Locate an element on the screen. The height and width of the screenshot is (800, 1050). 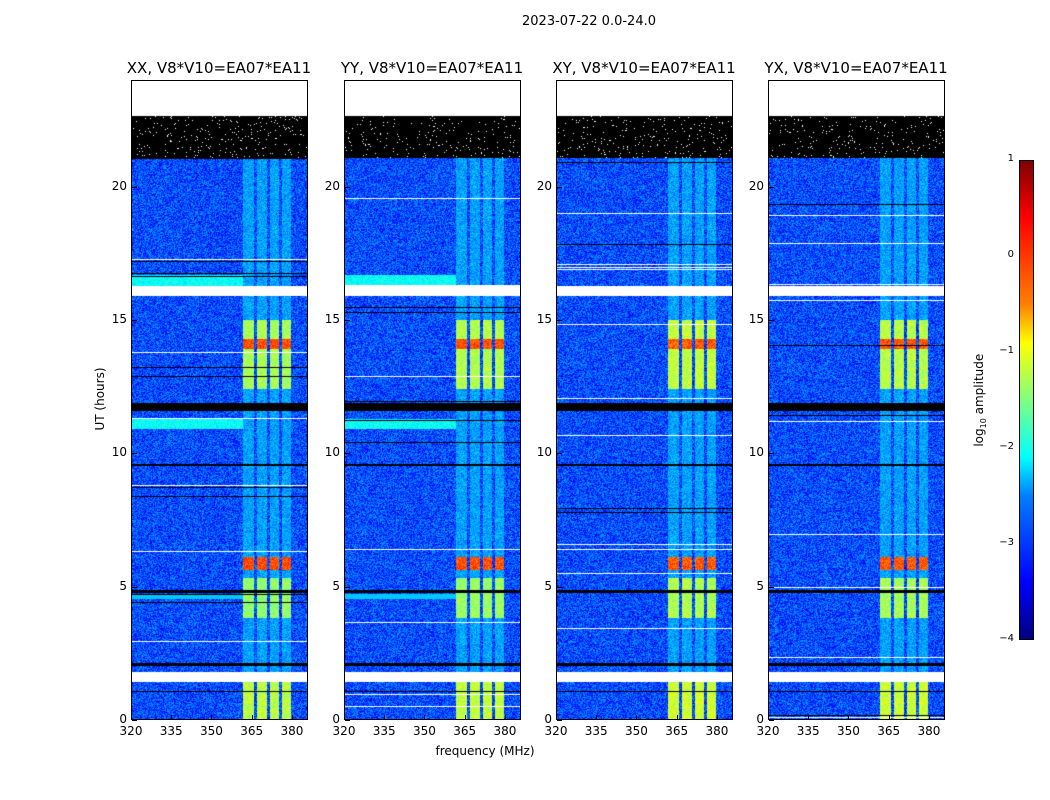
colorbar-tick-label: 1 is located at coordinates (1010, 158).